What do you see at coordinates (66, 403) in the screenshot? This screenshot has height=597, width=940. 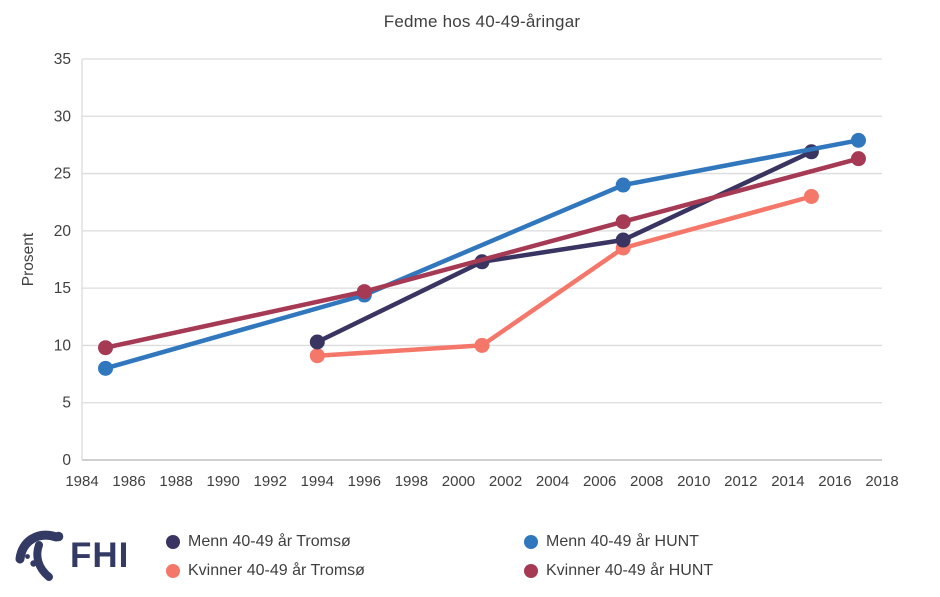 I see `svg-text: 5` at bounding box center [66, 403].